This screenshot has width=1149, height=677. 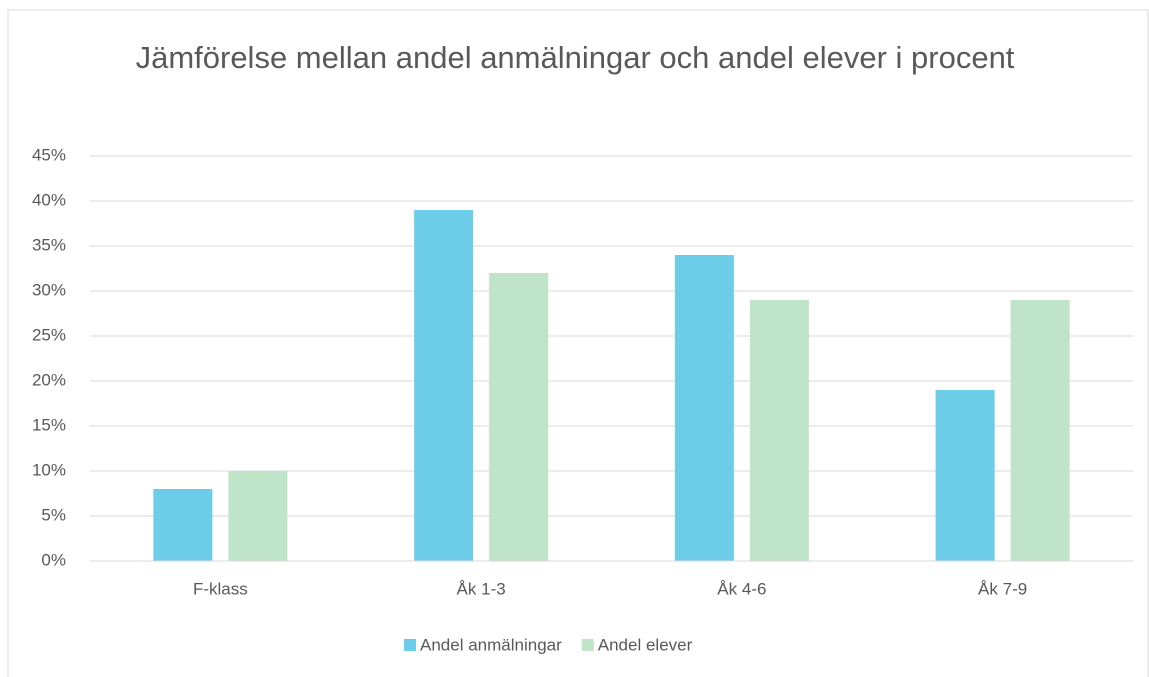 I want to click on y-tick-label: 20%, so click(x=49, y=379).